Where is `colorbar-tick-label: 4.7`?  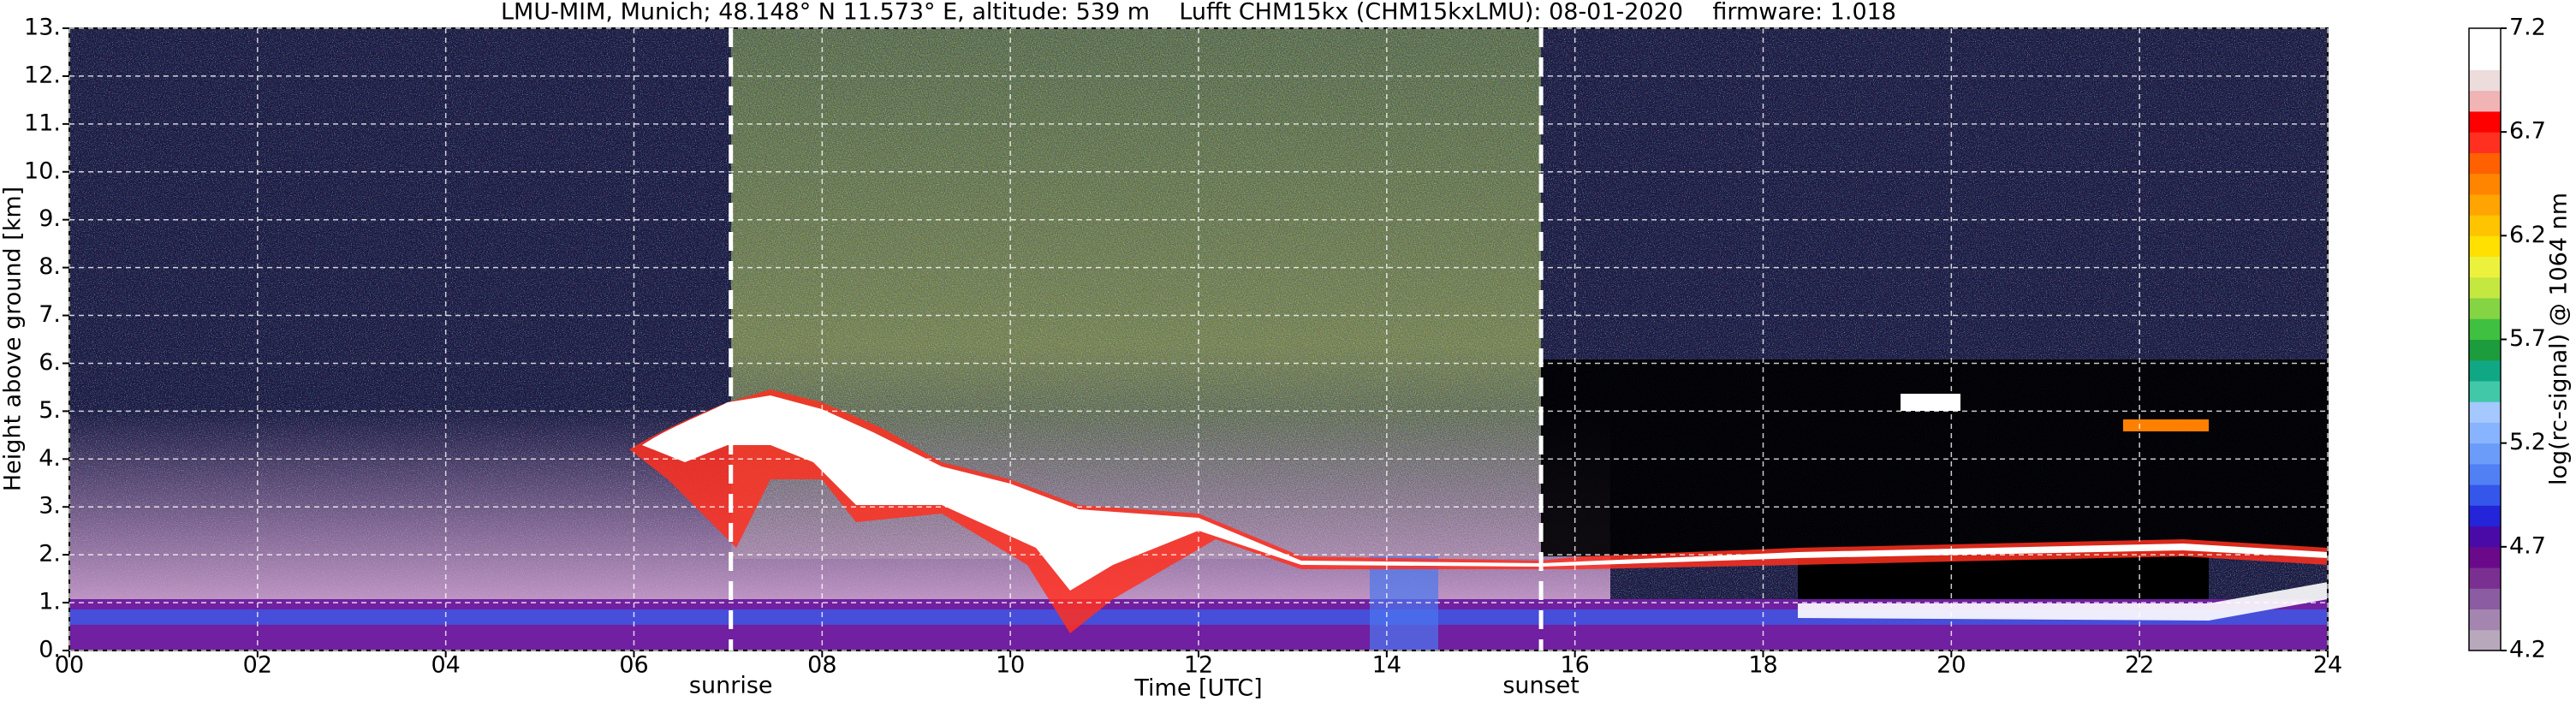
colorbar-tick-label: 4.7 is located at coordinates (2527, 545).